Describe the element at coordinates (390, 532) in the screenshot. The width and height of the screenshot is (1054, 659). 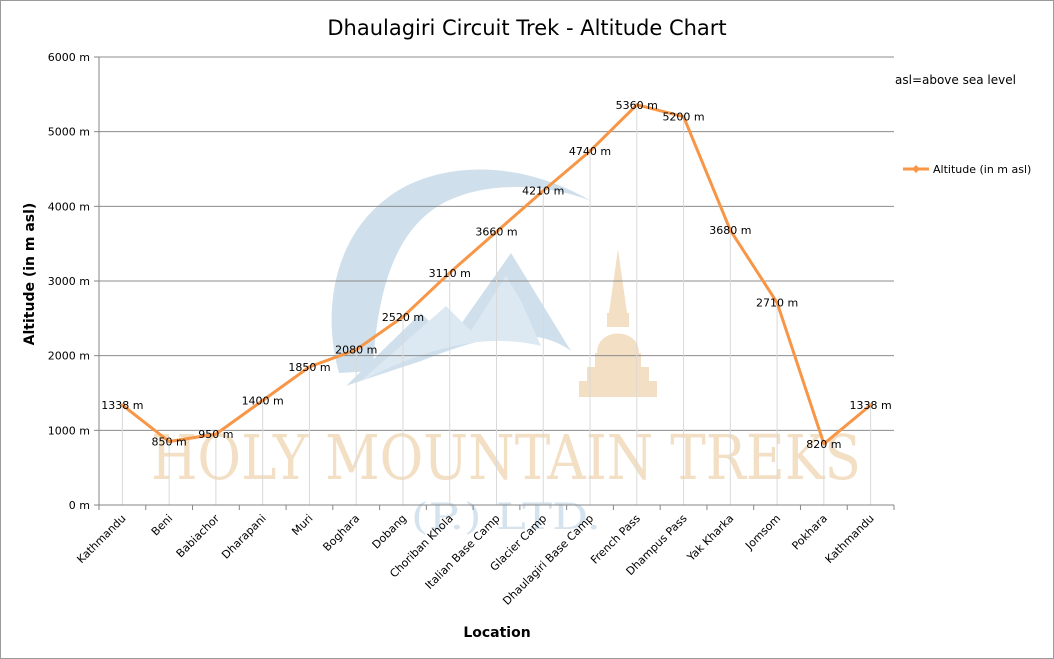
I see `x-tick-label-6: Dobang` at that location.